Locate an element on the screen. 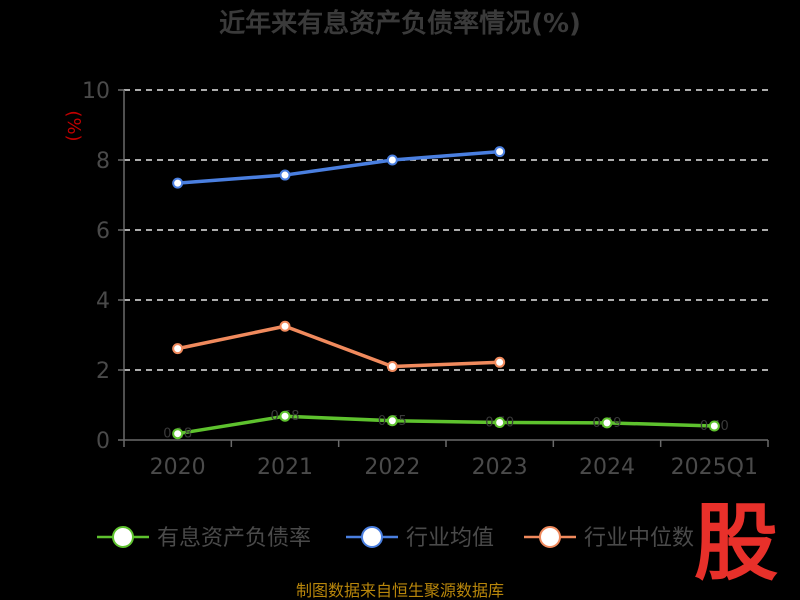 The width and height of the screenshot is (800, 600). x-tick-label: 2020 is located at coordinates (178, 467).